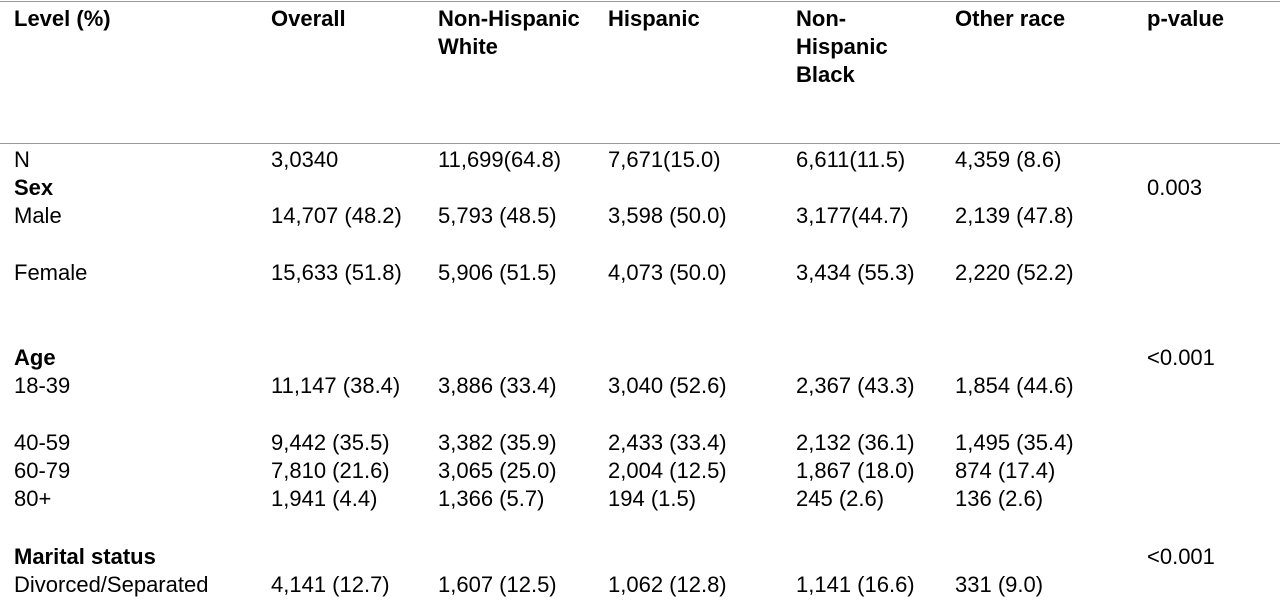 The height and width of the screenshot is (601, 1280). I want to click on row-divorced-nh-white: 1,607 (12.5), so click(497, 584).